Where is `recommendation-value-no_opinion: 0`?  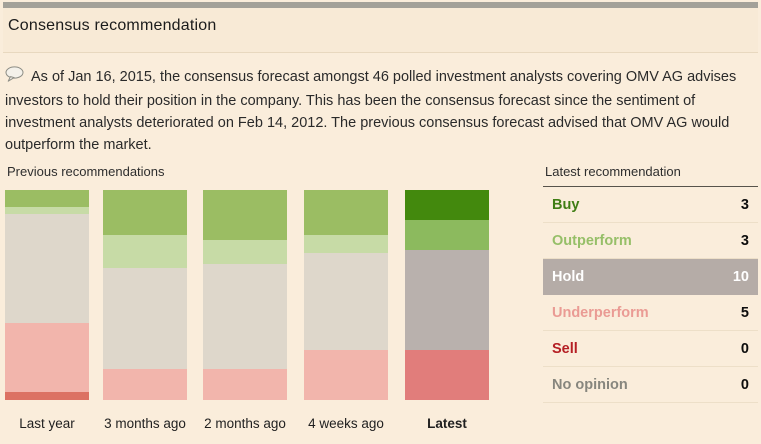 recommendation-value-no_opinion: 0 is located at coordinates (744, 384).